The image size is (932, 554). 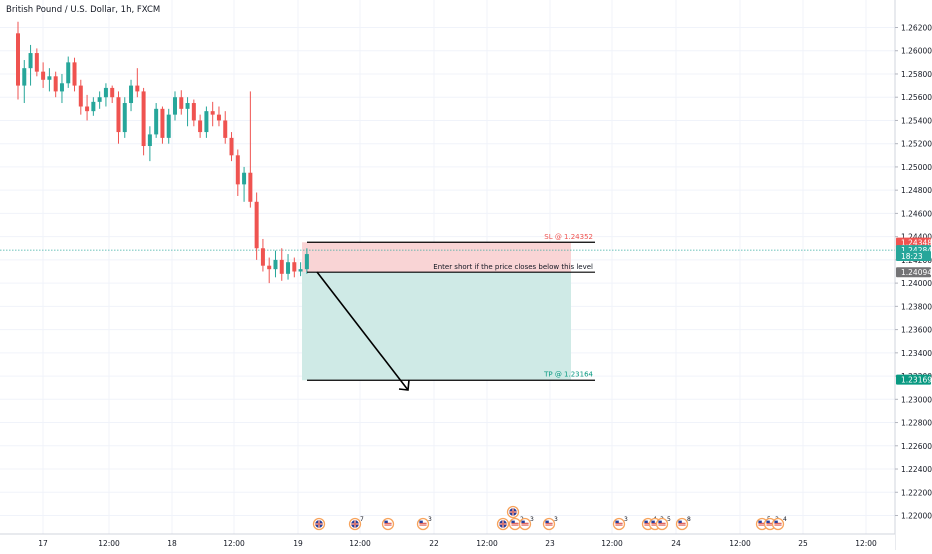 What do you see at coordinates (436, 257) in the screenshot?
I see `stop-loss-zone` at bounding box center [436, 257].